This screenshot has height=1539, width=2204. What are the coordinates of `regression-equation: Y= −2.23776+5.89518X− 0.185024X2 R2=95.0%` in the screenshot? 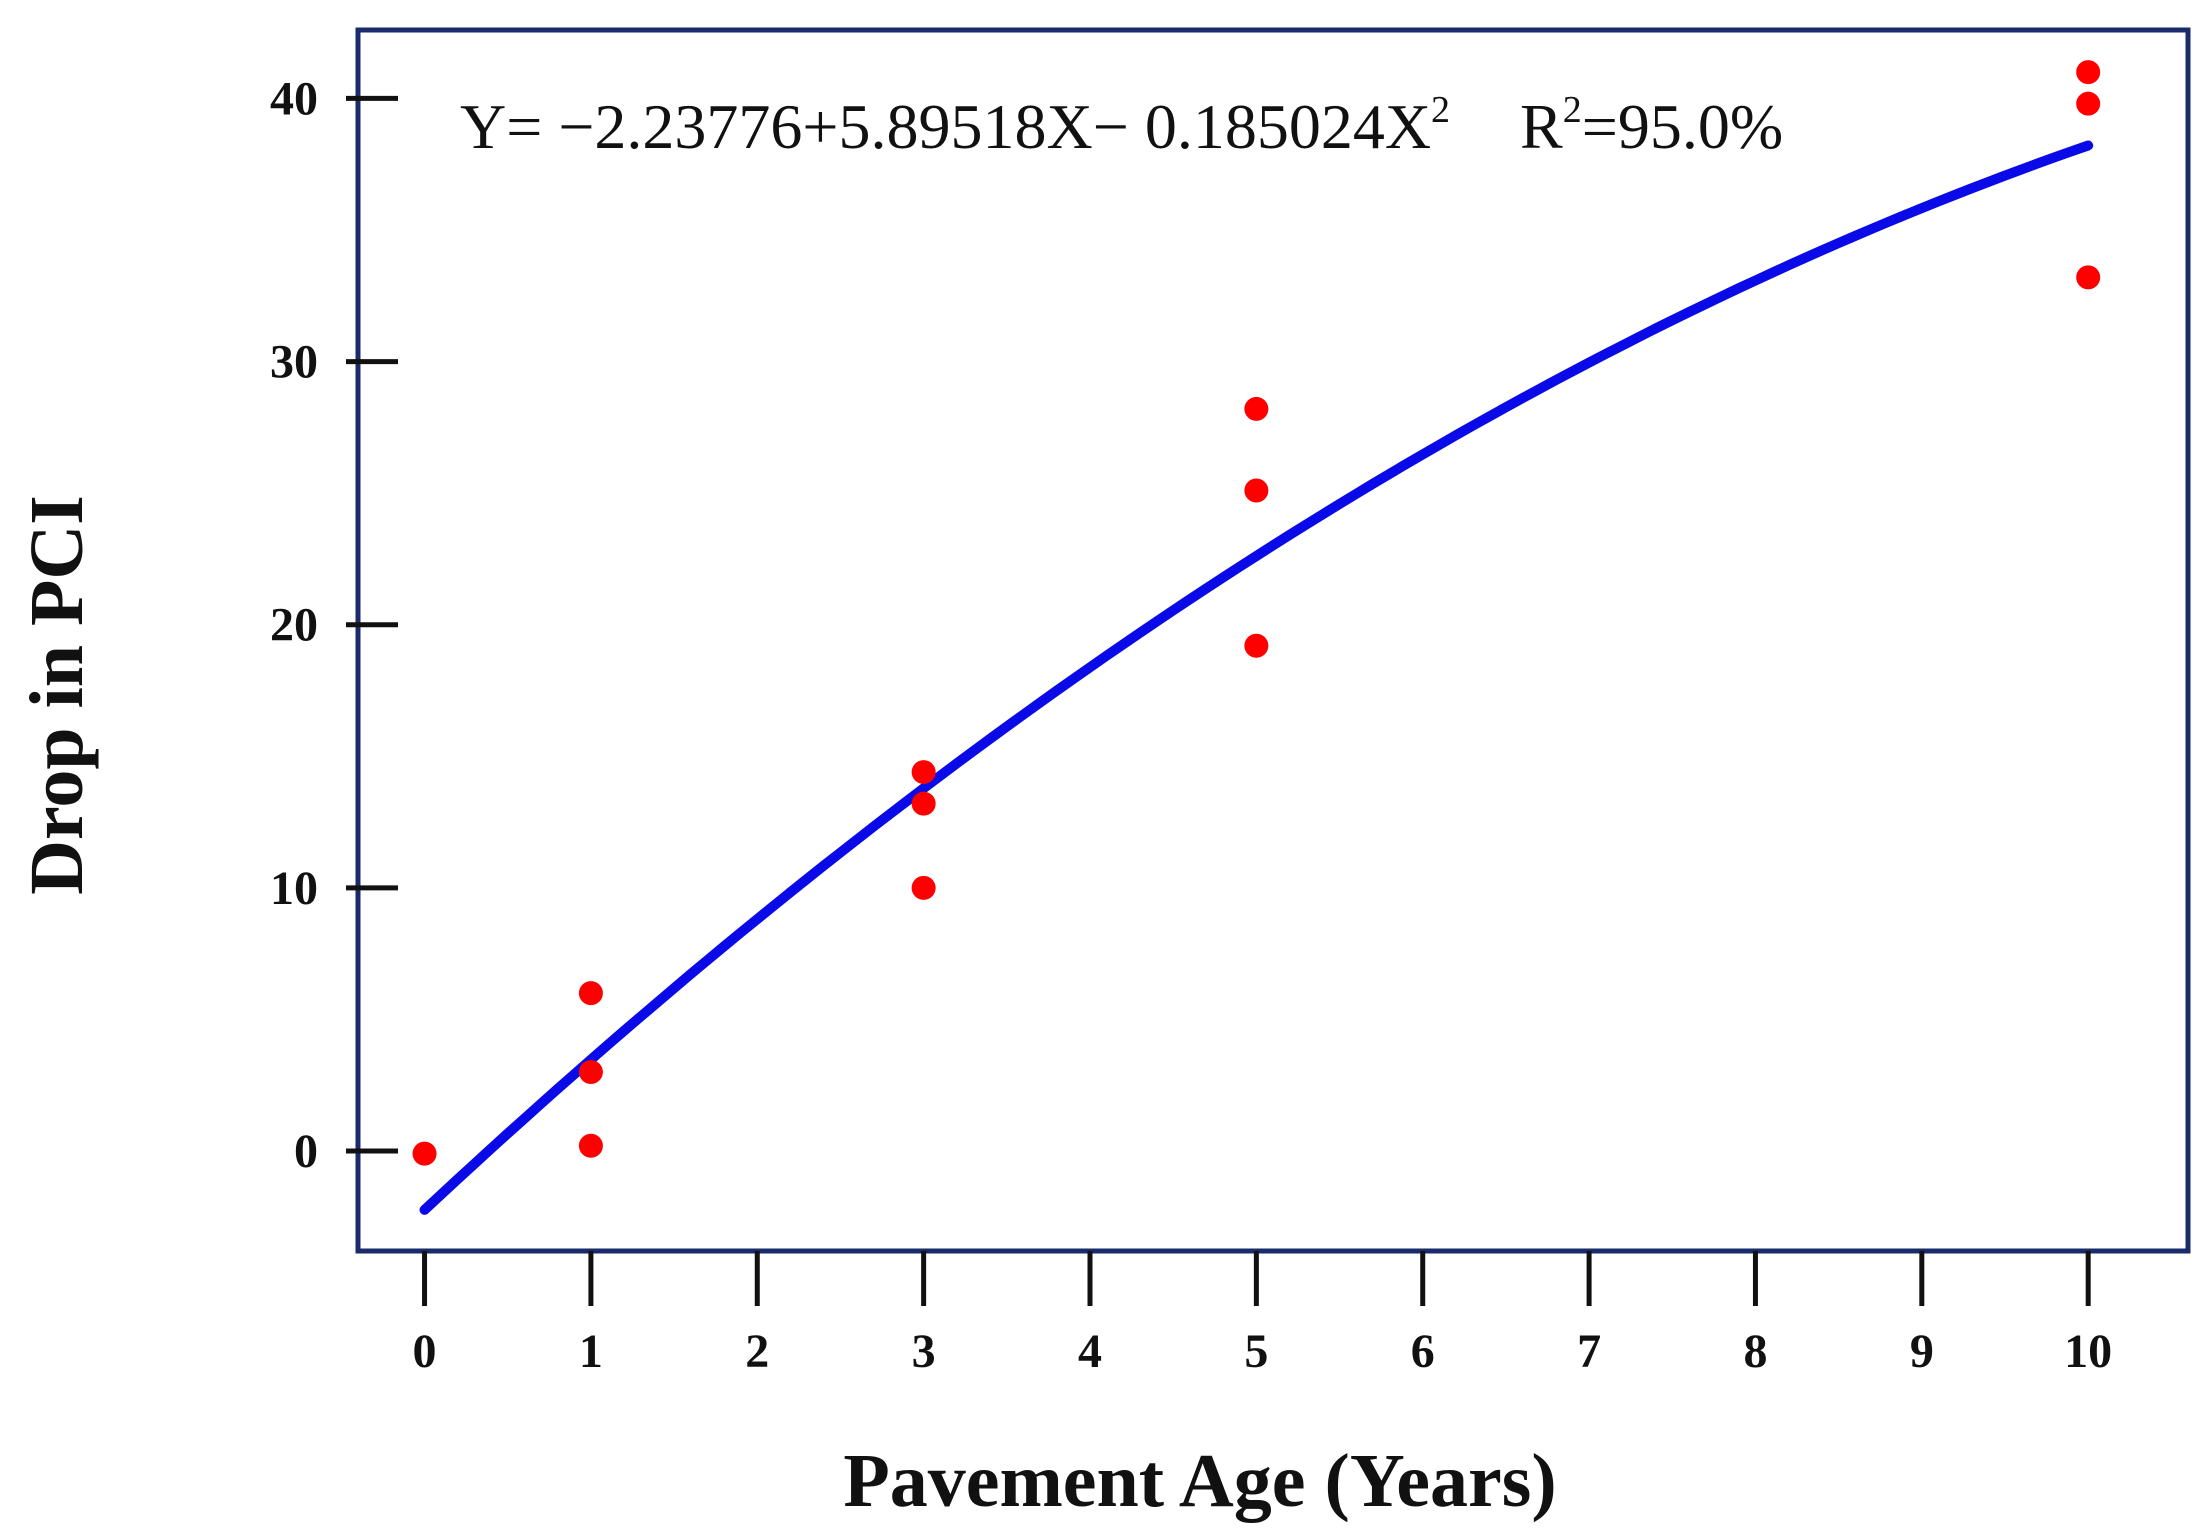 It's located at (1121, 125).